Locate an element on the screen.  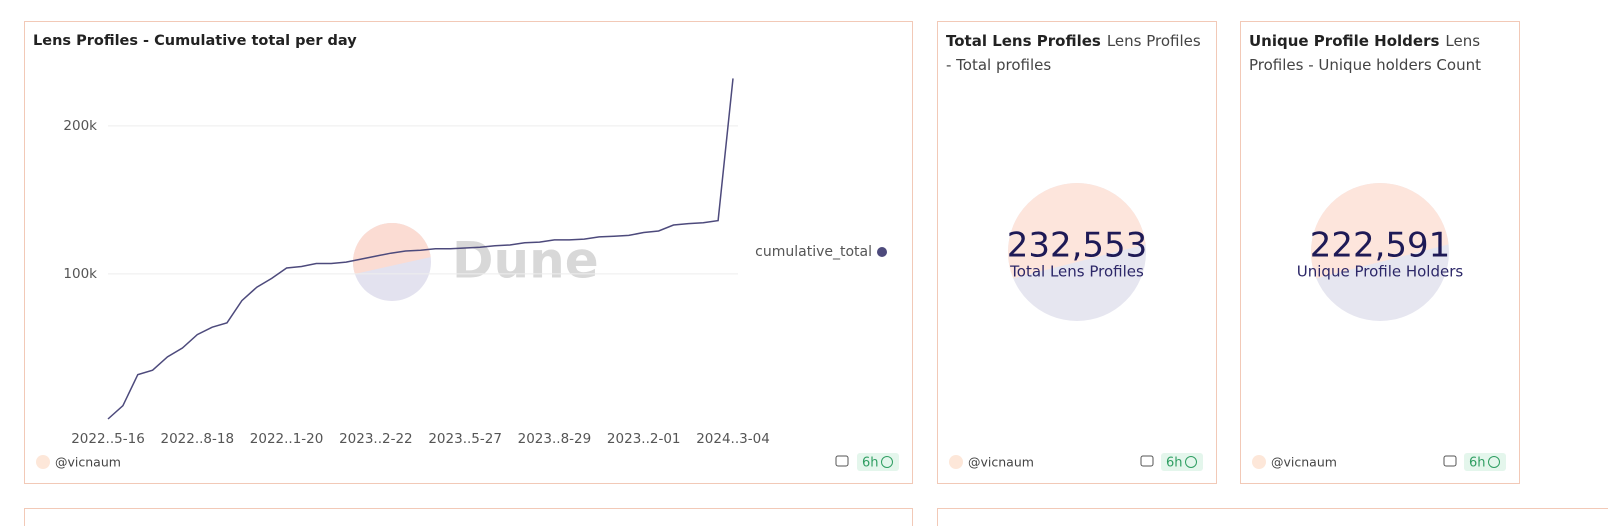
x-tick-label: 2023..2-01 is located at coordinates (644, 439).